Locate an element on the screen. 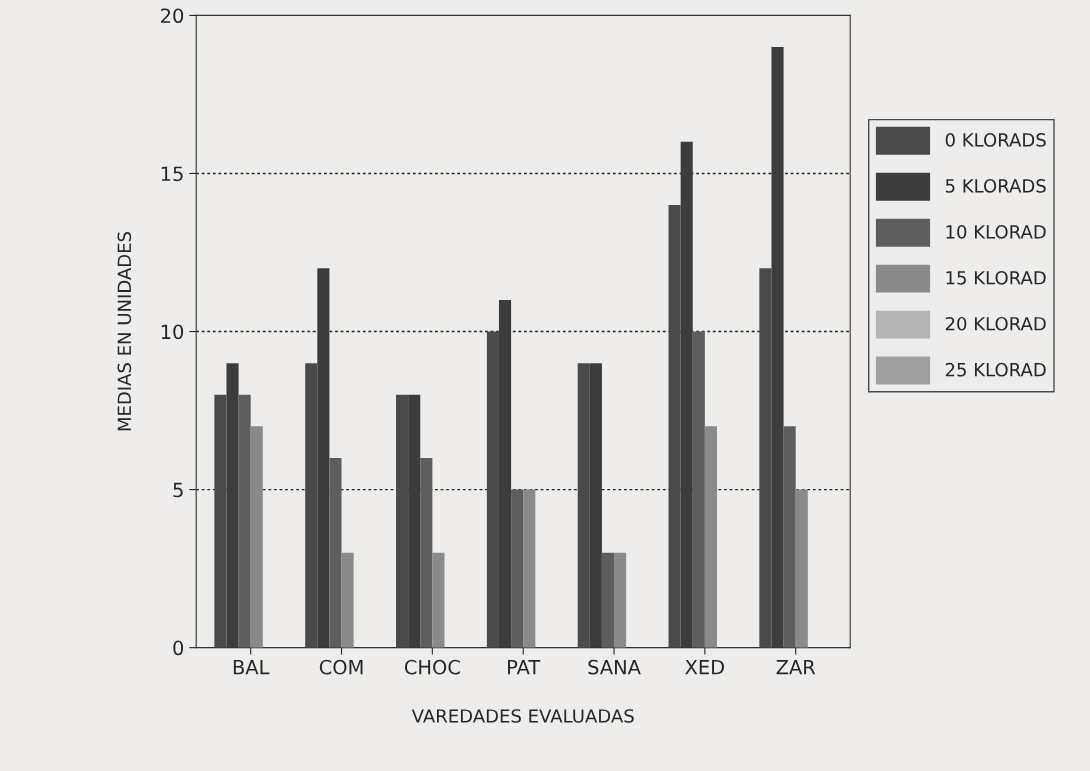 This screenshot has width=1090, height=771. y-tick-label: 15 is located at coordinates (172, 174).